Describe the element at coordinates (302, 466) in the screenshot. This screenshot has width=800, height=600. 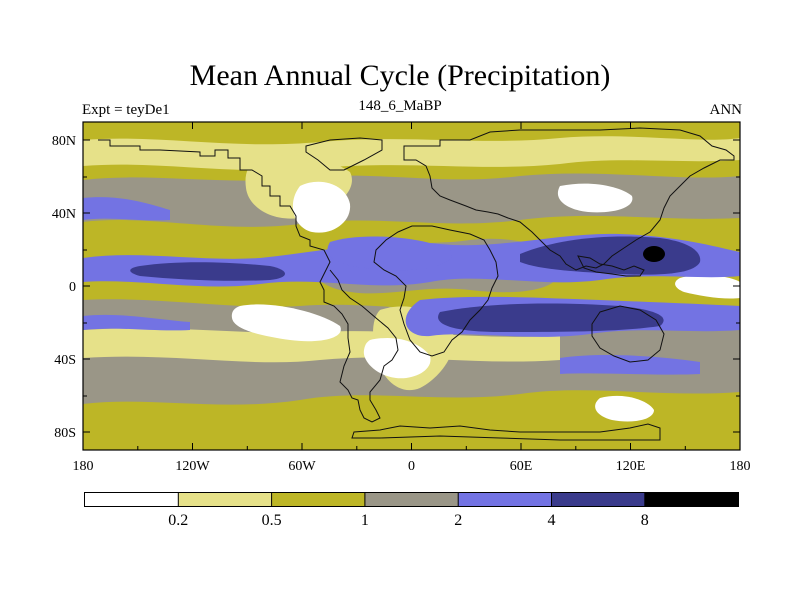
I see `lon-tick-label: 60W` at that location.